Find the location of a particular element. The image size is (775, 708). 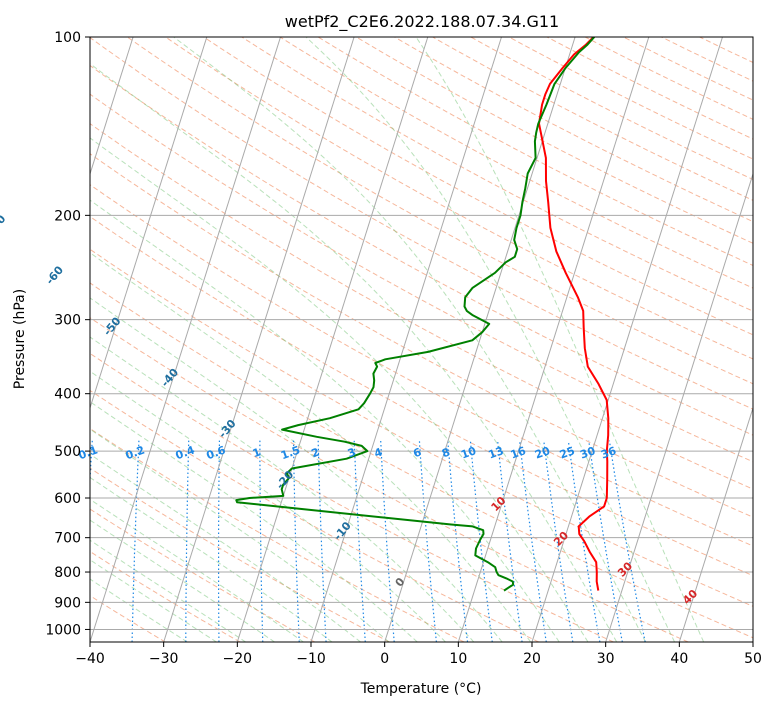

x-tick-label: 30 is located at coordinates (606, 659).